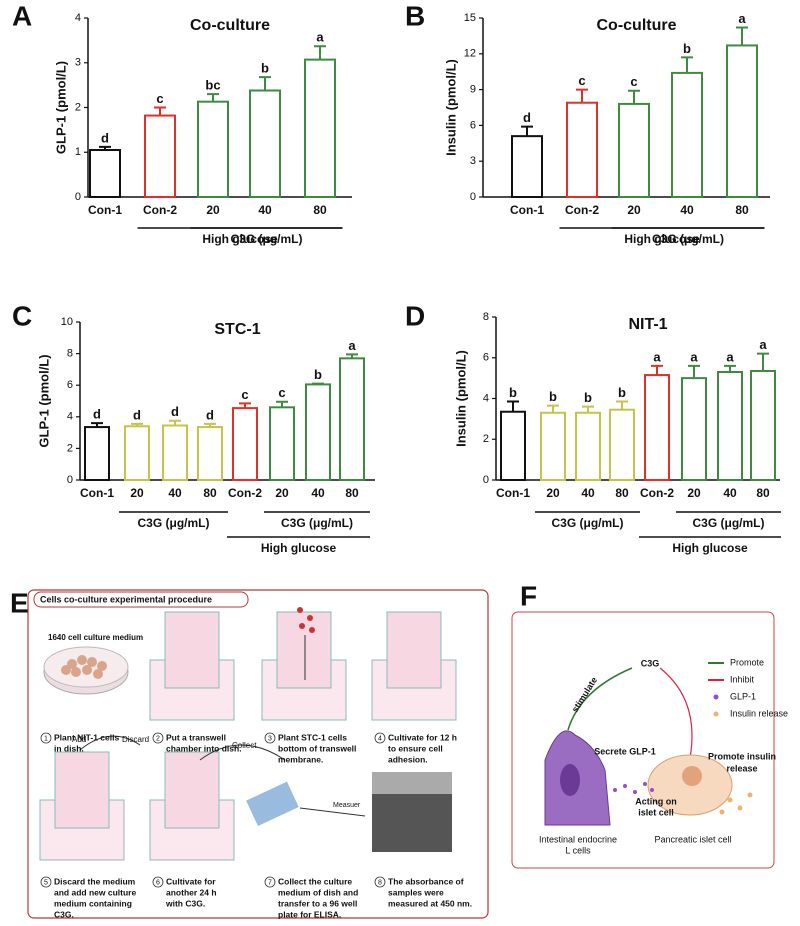  Describe the element at coordinates (300, 759) in the screenshot. I see `step-text: membrane.` at that location.